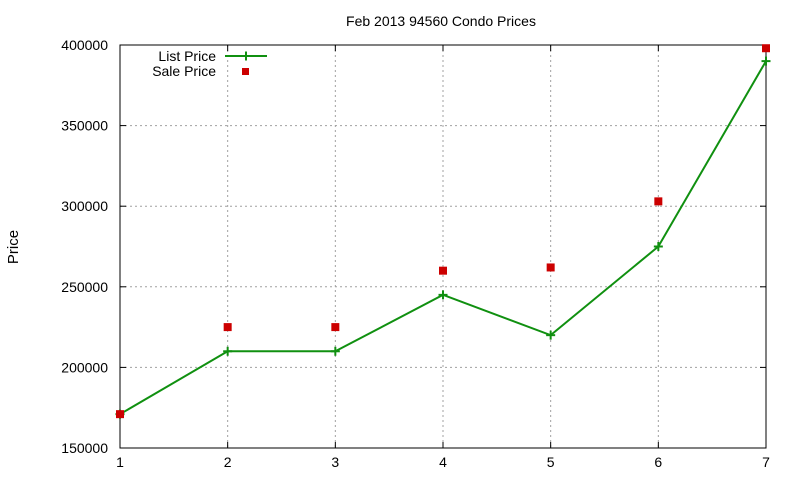 This screenshot has height=480, width=800. What do you see at coordinates (84, 287) in the screenshot?
I see `y-tick-label: 250000` at bounding box center [84, 287].